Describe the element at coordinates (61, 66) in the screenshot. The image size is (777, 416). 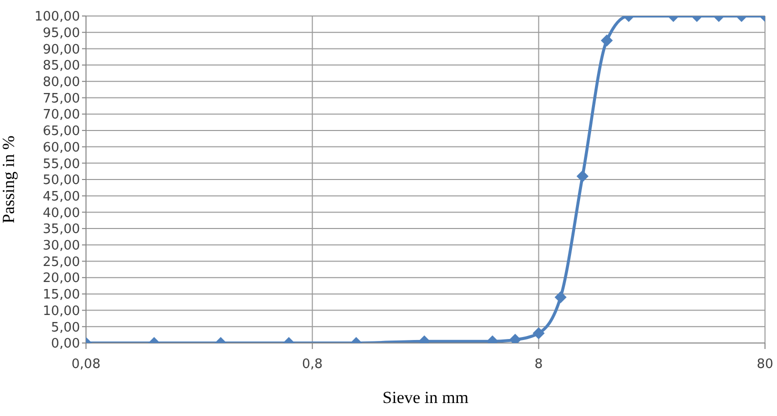
I see `y-tick-label: 85,00` at that location.